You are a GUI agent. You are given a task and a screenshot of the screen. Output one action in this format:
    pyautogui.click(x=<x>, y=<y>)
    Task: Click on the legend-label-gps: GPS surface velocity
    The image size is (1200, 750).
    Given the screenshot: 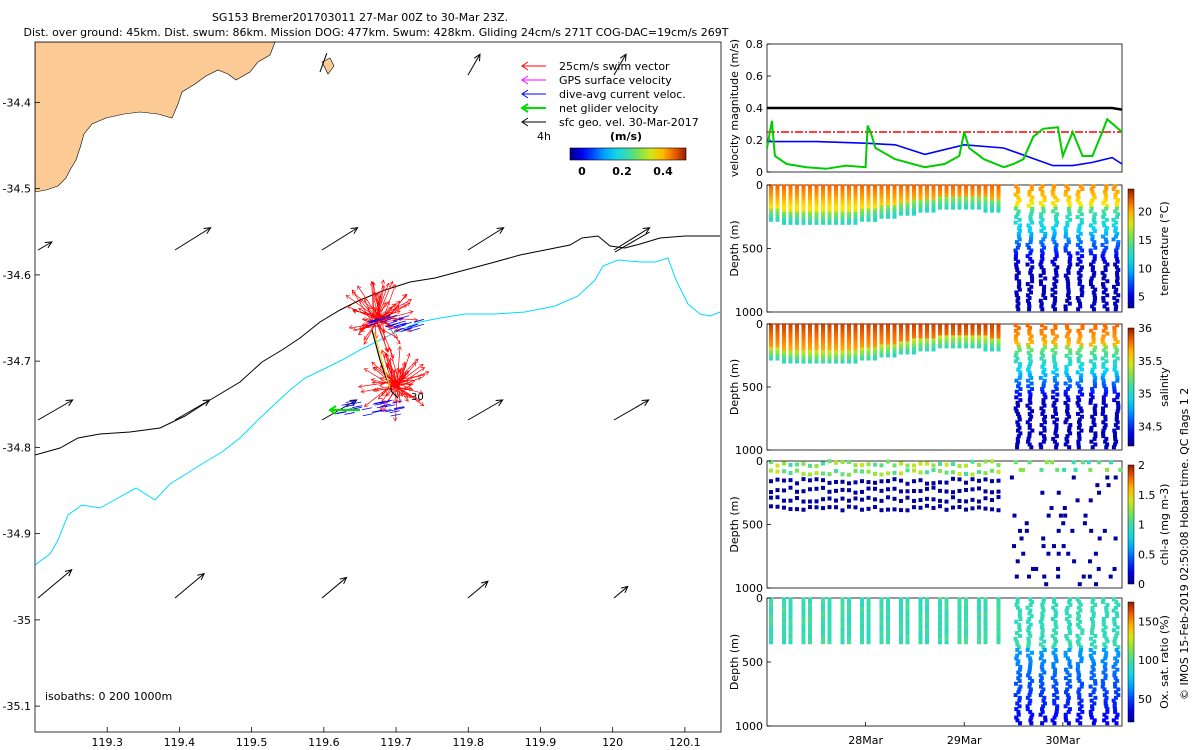 What is the action you would take?
    pyautogui.click(x=615, y=80)
    